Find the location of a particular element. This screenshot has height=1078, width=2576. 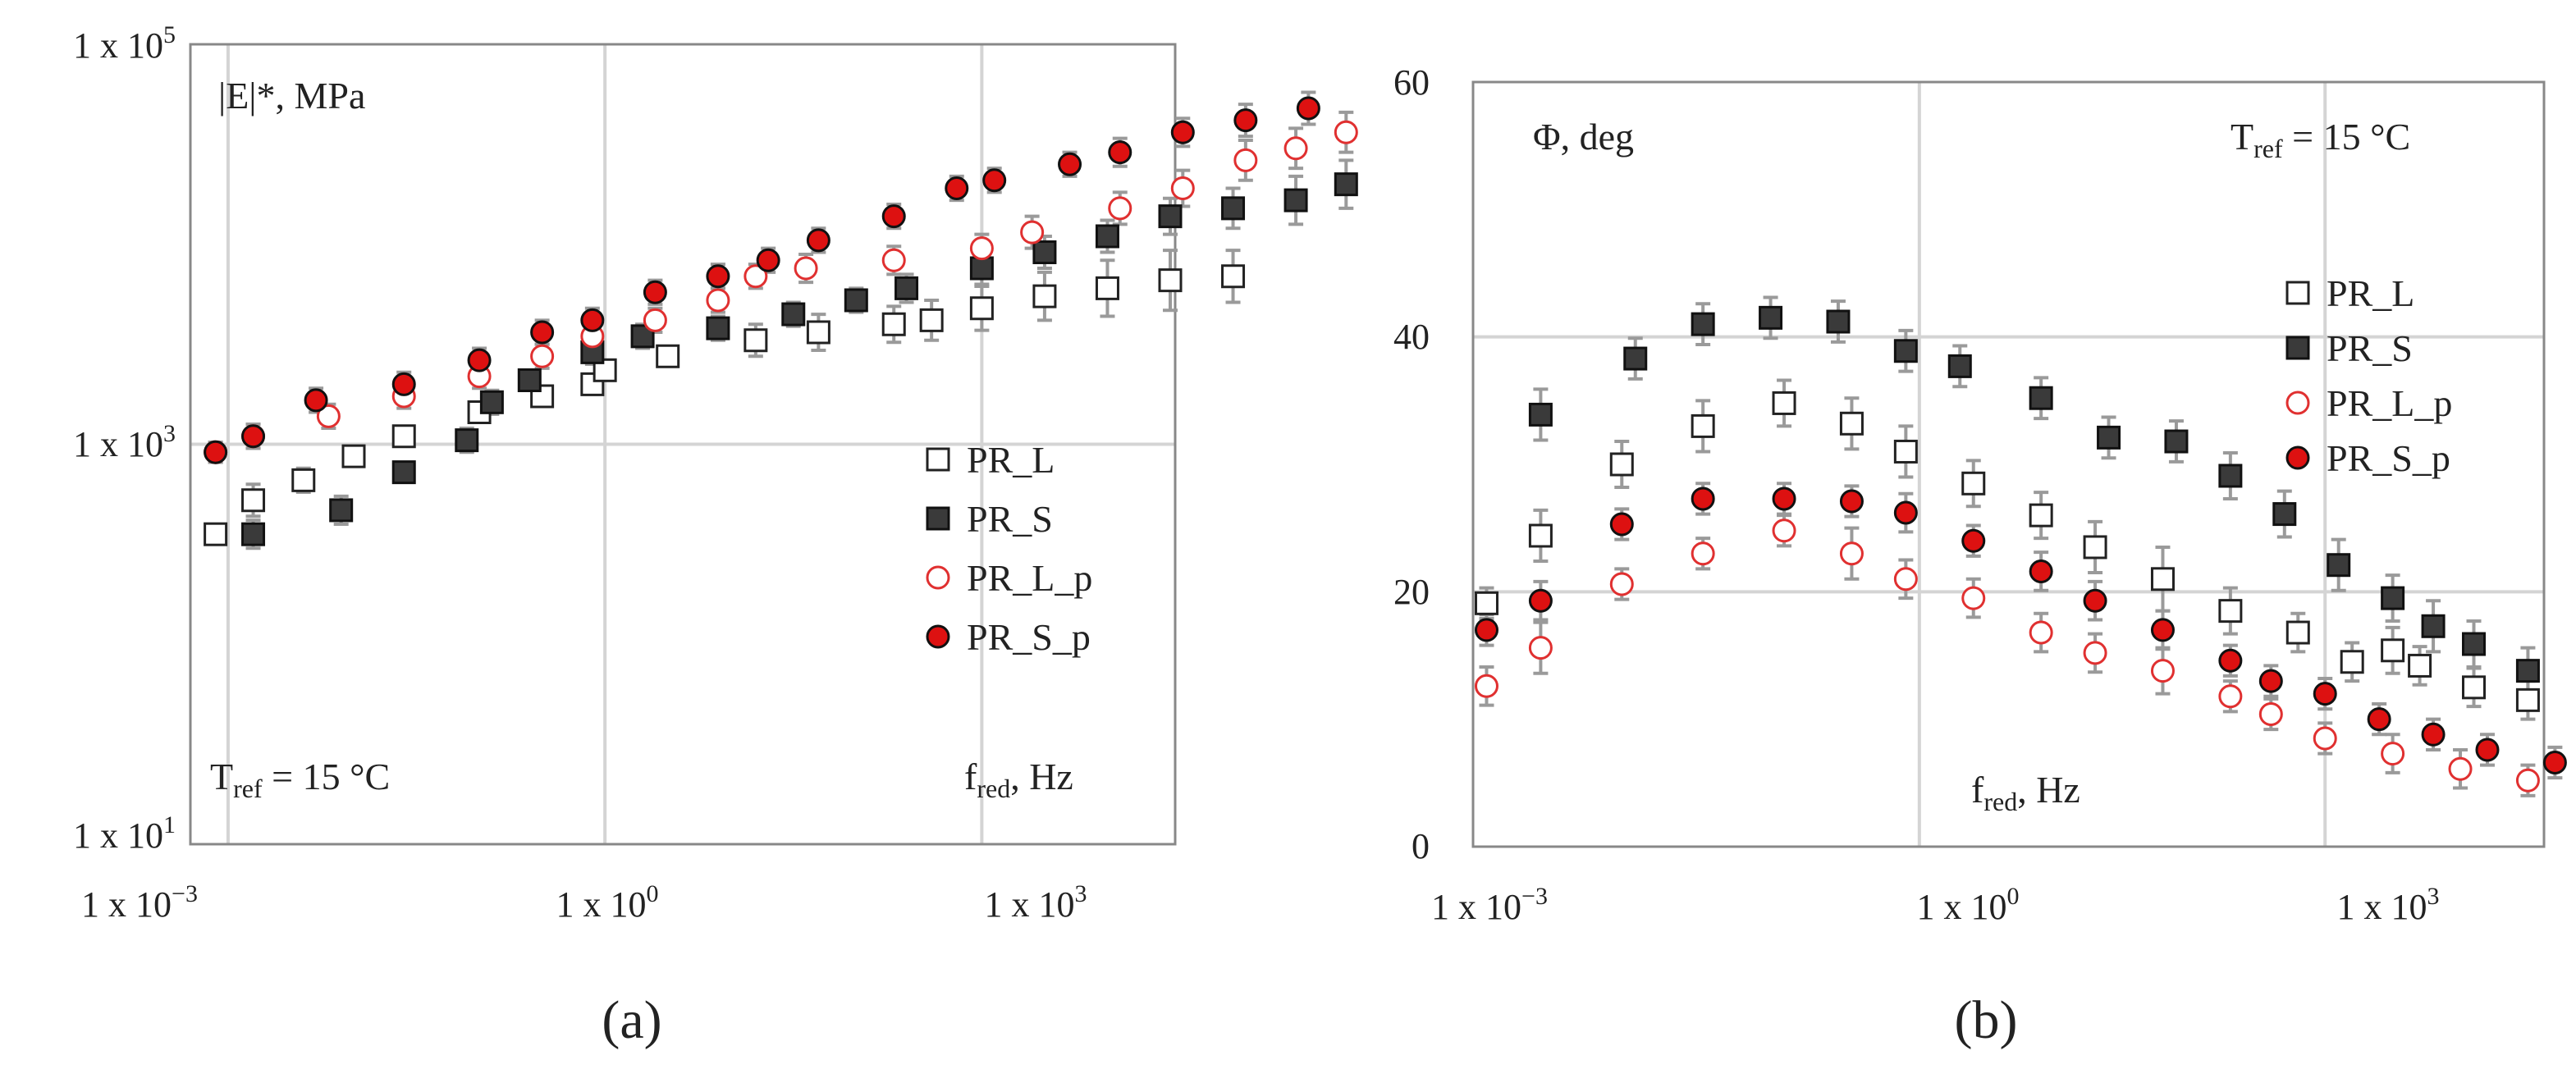

x-tick-label-b-1e-3: 1 x 10⁻³ is located at coordinates (1489, 905).